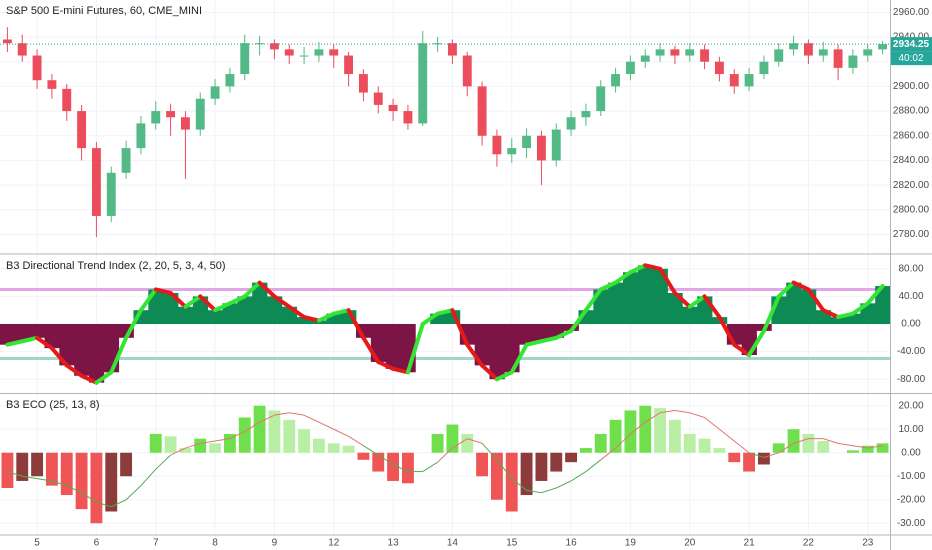 The width and height of the screenshot is (932, 550). Describe the element at coordinates (572, 543) in the screenshot. I see `x-tick-label: 16` at that location.